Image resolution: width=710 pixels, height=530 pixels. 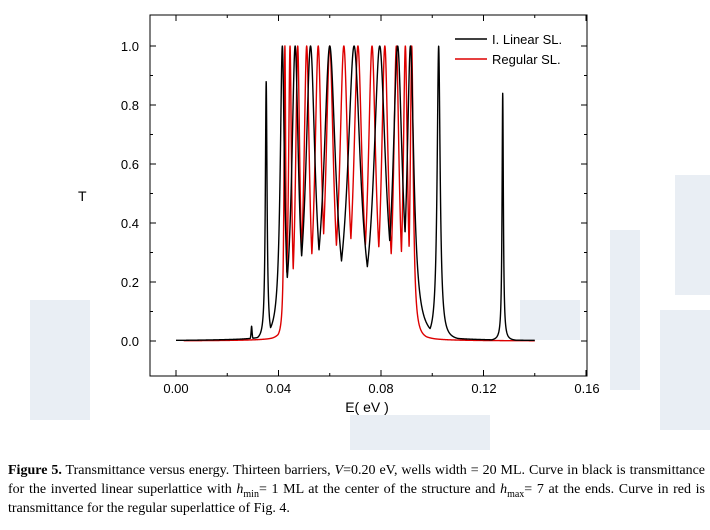 I want to click on x-tick-label: 0.04, so click(x=278, y=388).